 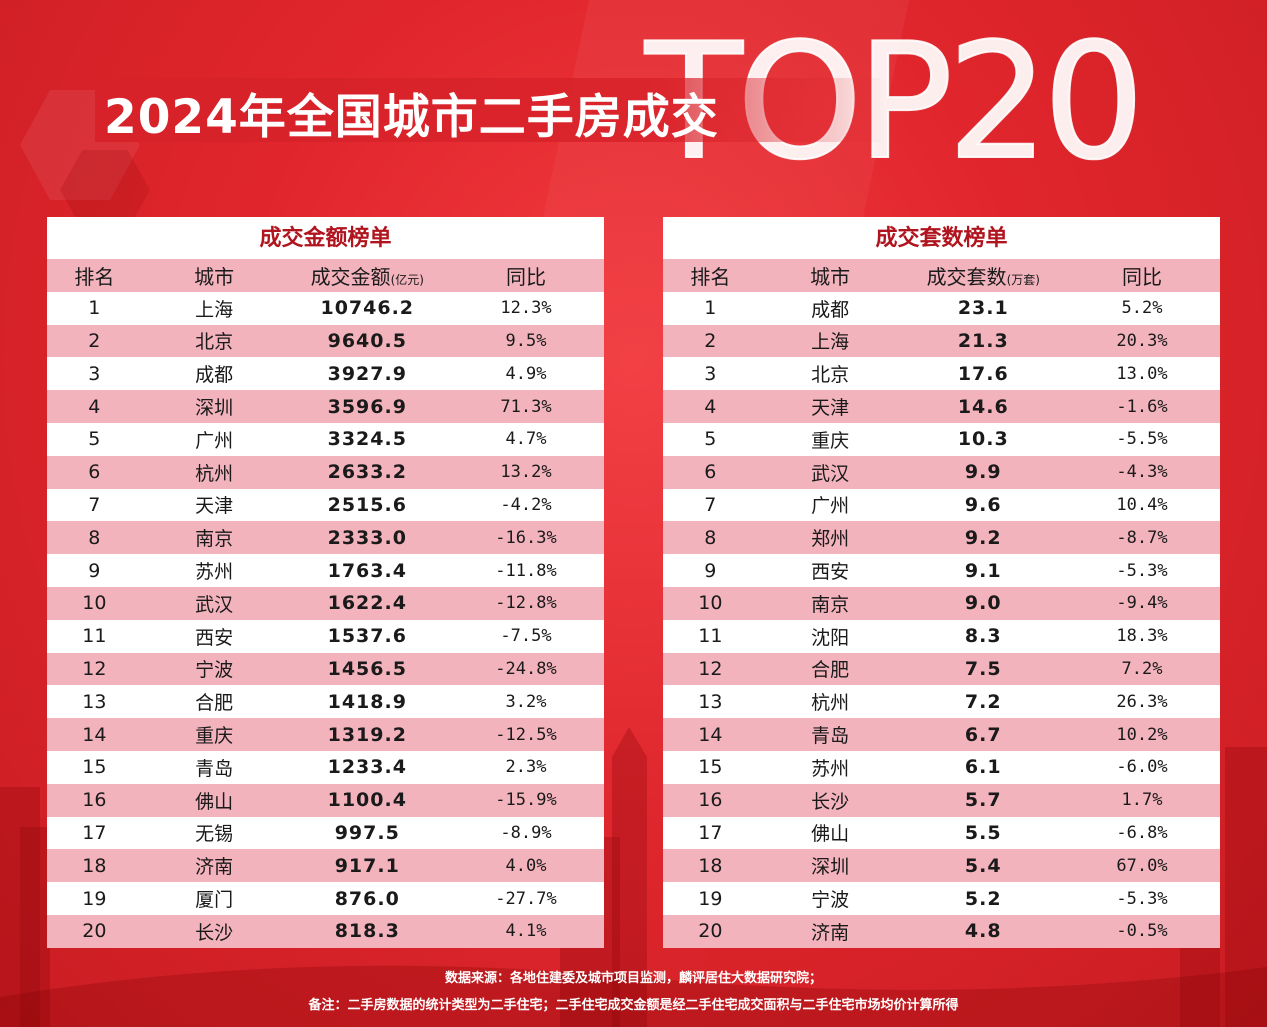 I want to click on table-row: 16 长沙 5.7 1.7%, so click(x=941, y=800).